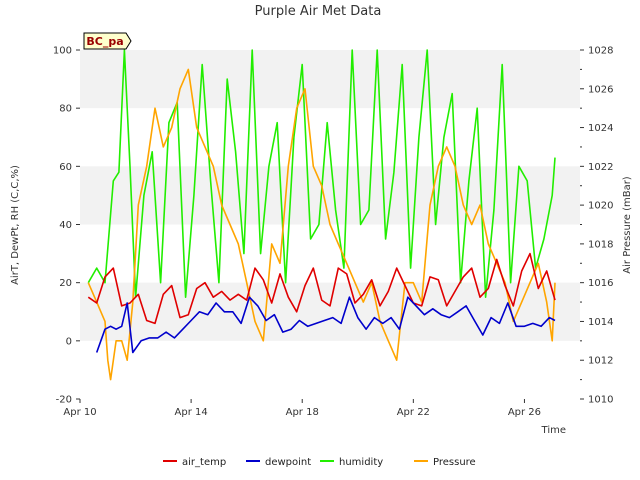  What do you see at coordinates (288, 462) in the screenshot?
I see `legend-label-dewpoint: dewpoint` at bounding box center [288, 462].